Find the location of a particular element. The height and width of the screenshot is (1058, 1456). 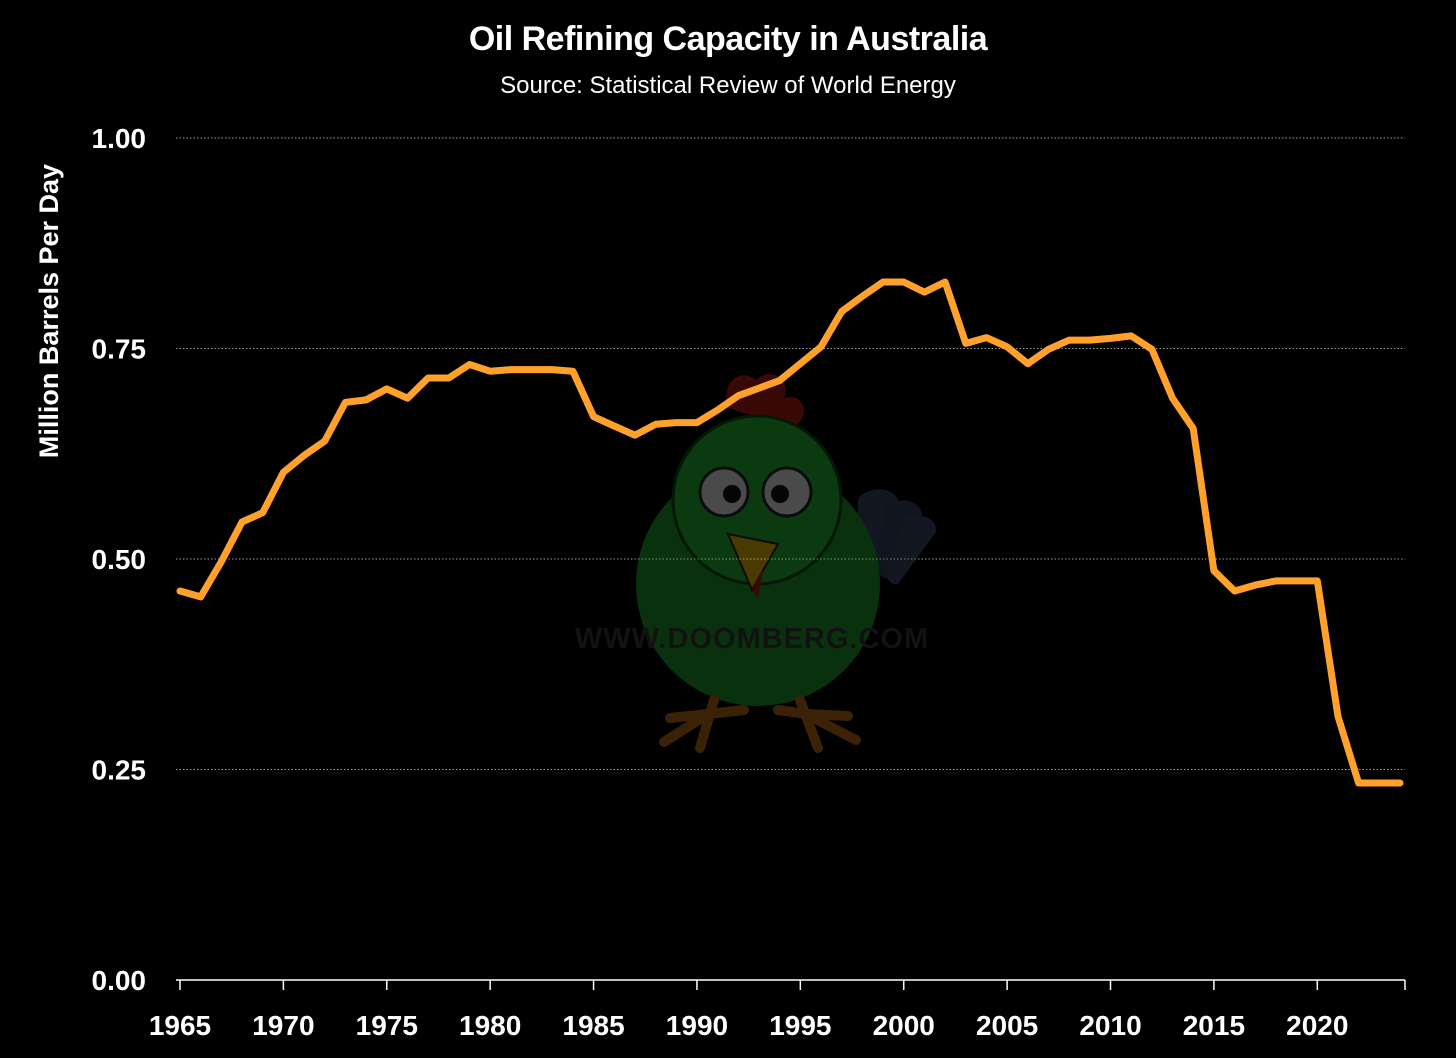

head-icon is located at coordinates (757, 500).